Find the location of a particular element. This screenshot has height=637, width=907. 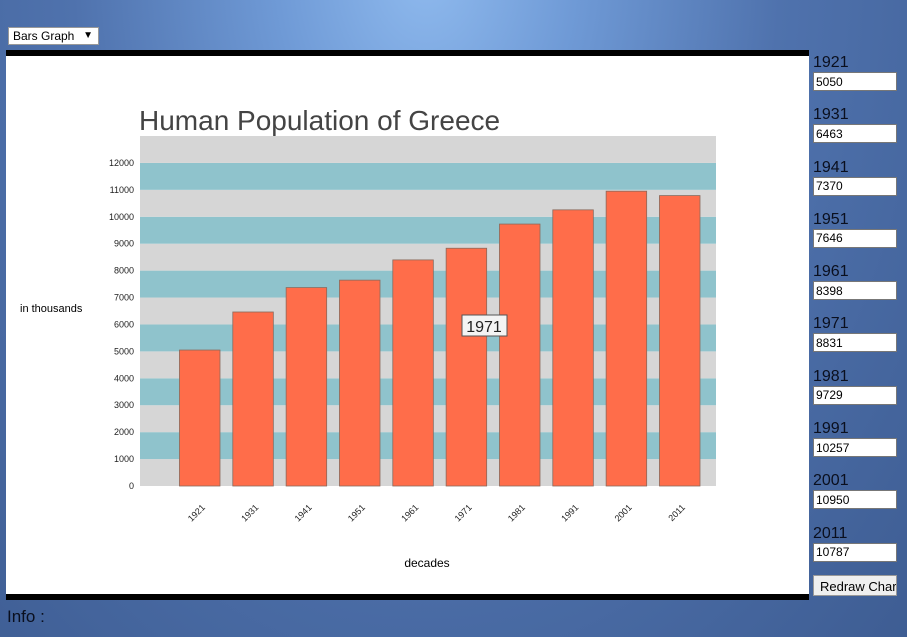

field-group: 1961 is located at coordinates (860, 289).